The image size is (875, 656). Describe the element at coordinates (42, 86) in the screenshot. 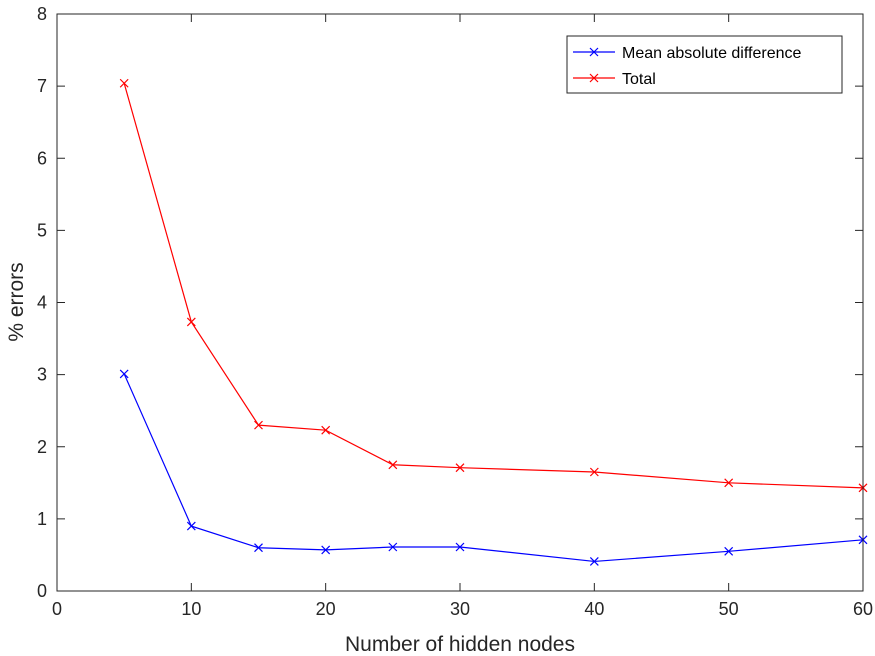

I see `y-tick-label: 7` at that location.